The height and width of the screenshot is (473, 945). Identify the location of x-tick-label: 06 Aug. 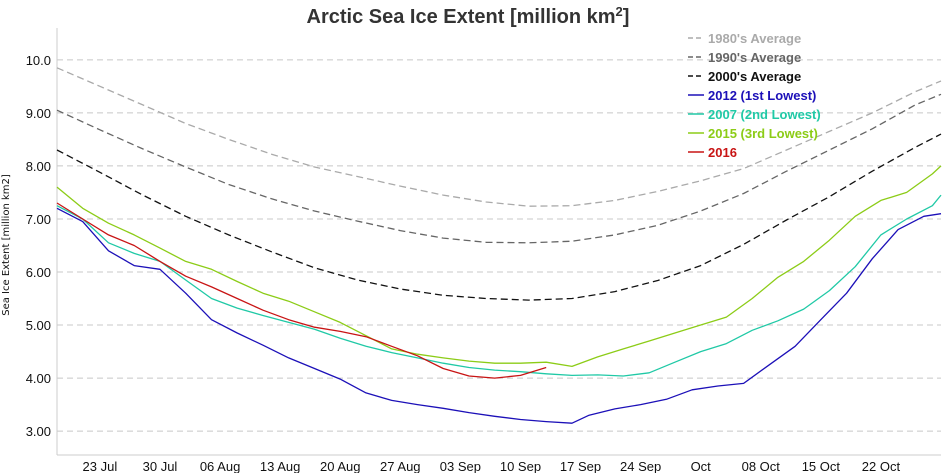
(220, 466).